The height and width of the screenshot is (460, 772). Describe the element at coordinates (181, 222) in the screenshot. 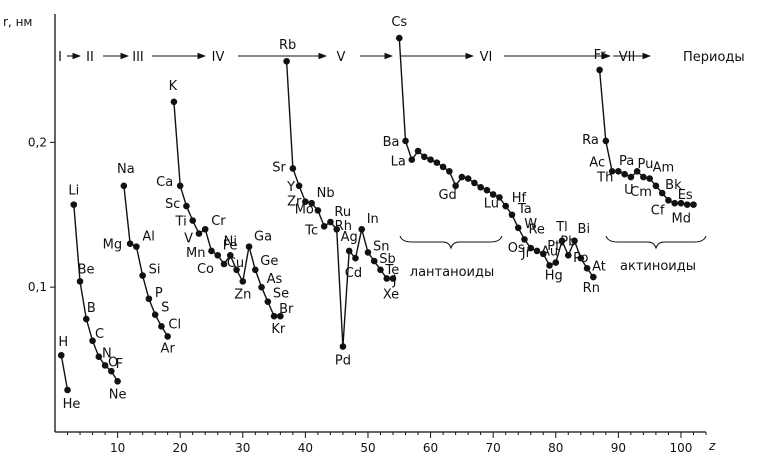

I see `element-label: Ti` at that location.